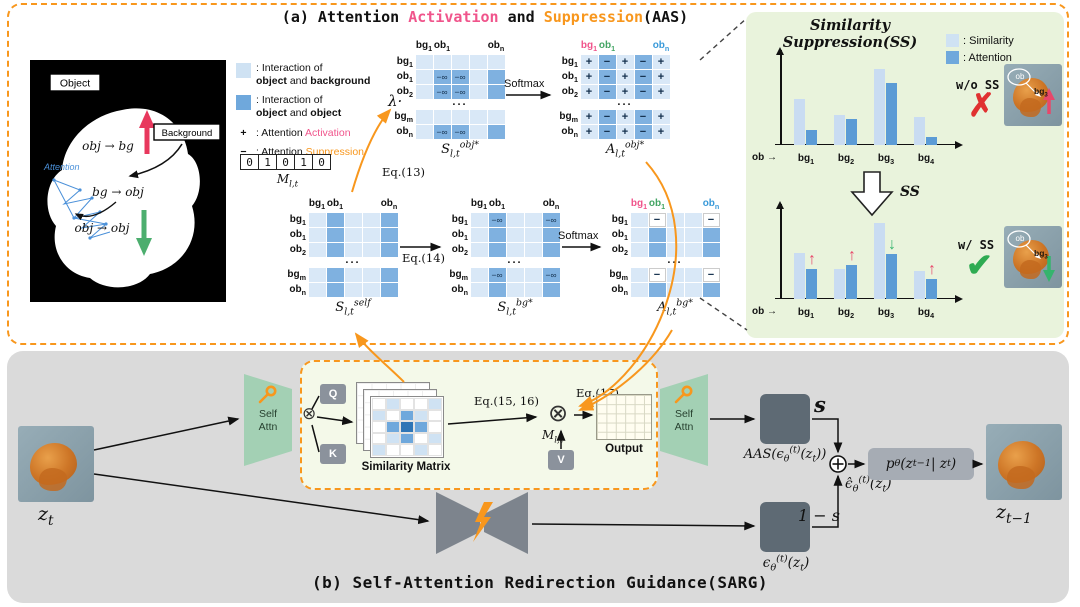 The image size is (1080, 607). I want to click on p-theta-box: p θ (z t−1 | z t), so click(921, 464).